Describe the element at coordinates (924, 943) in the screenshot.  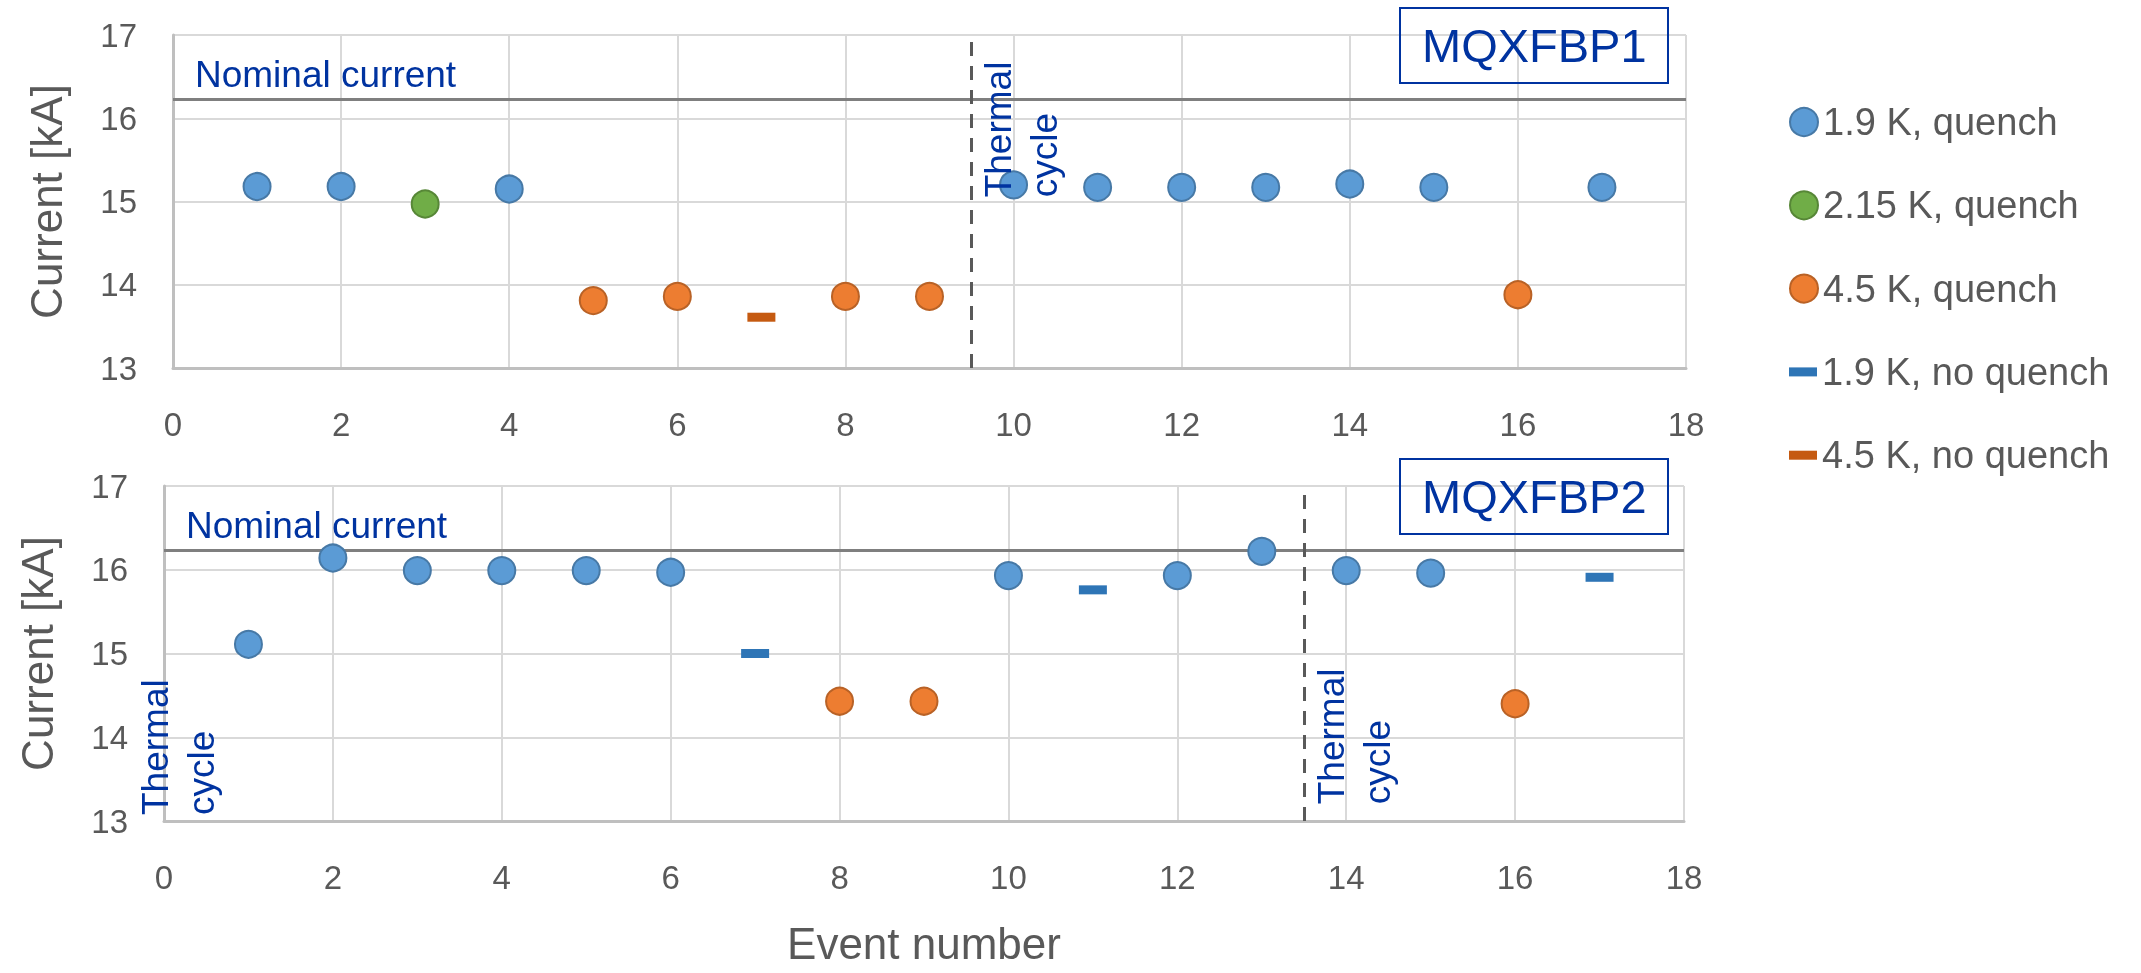
I see `x-axis-title: Event number` at that location.